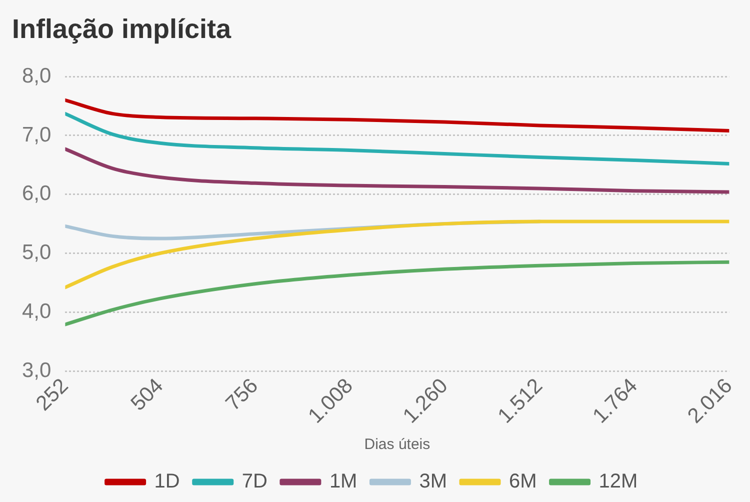 Image resolution: width=750 pixels, height=502 pixels. I want to click on legend-label: 6M, so click(523, 481).